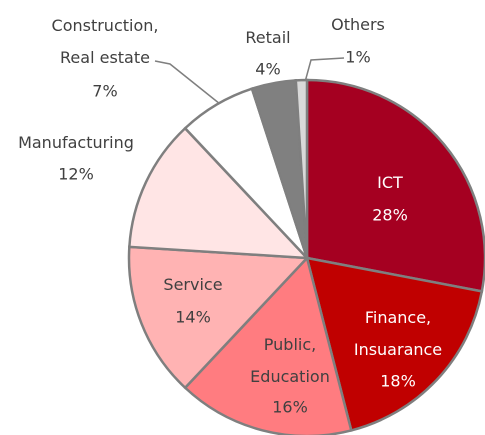  I want to click on value-label: 12%, so click(76, 174).